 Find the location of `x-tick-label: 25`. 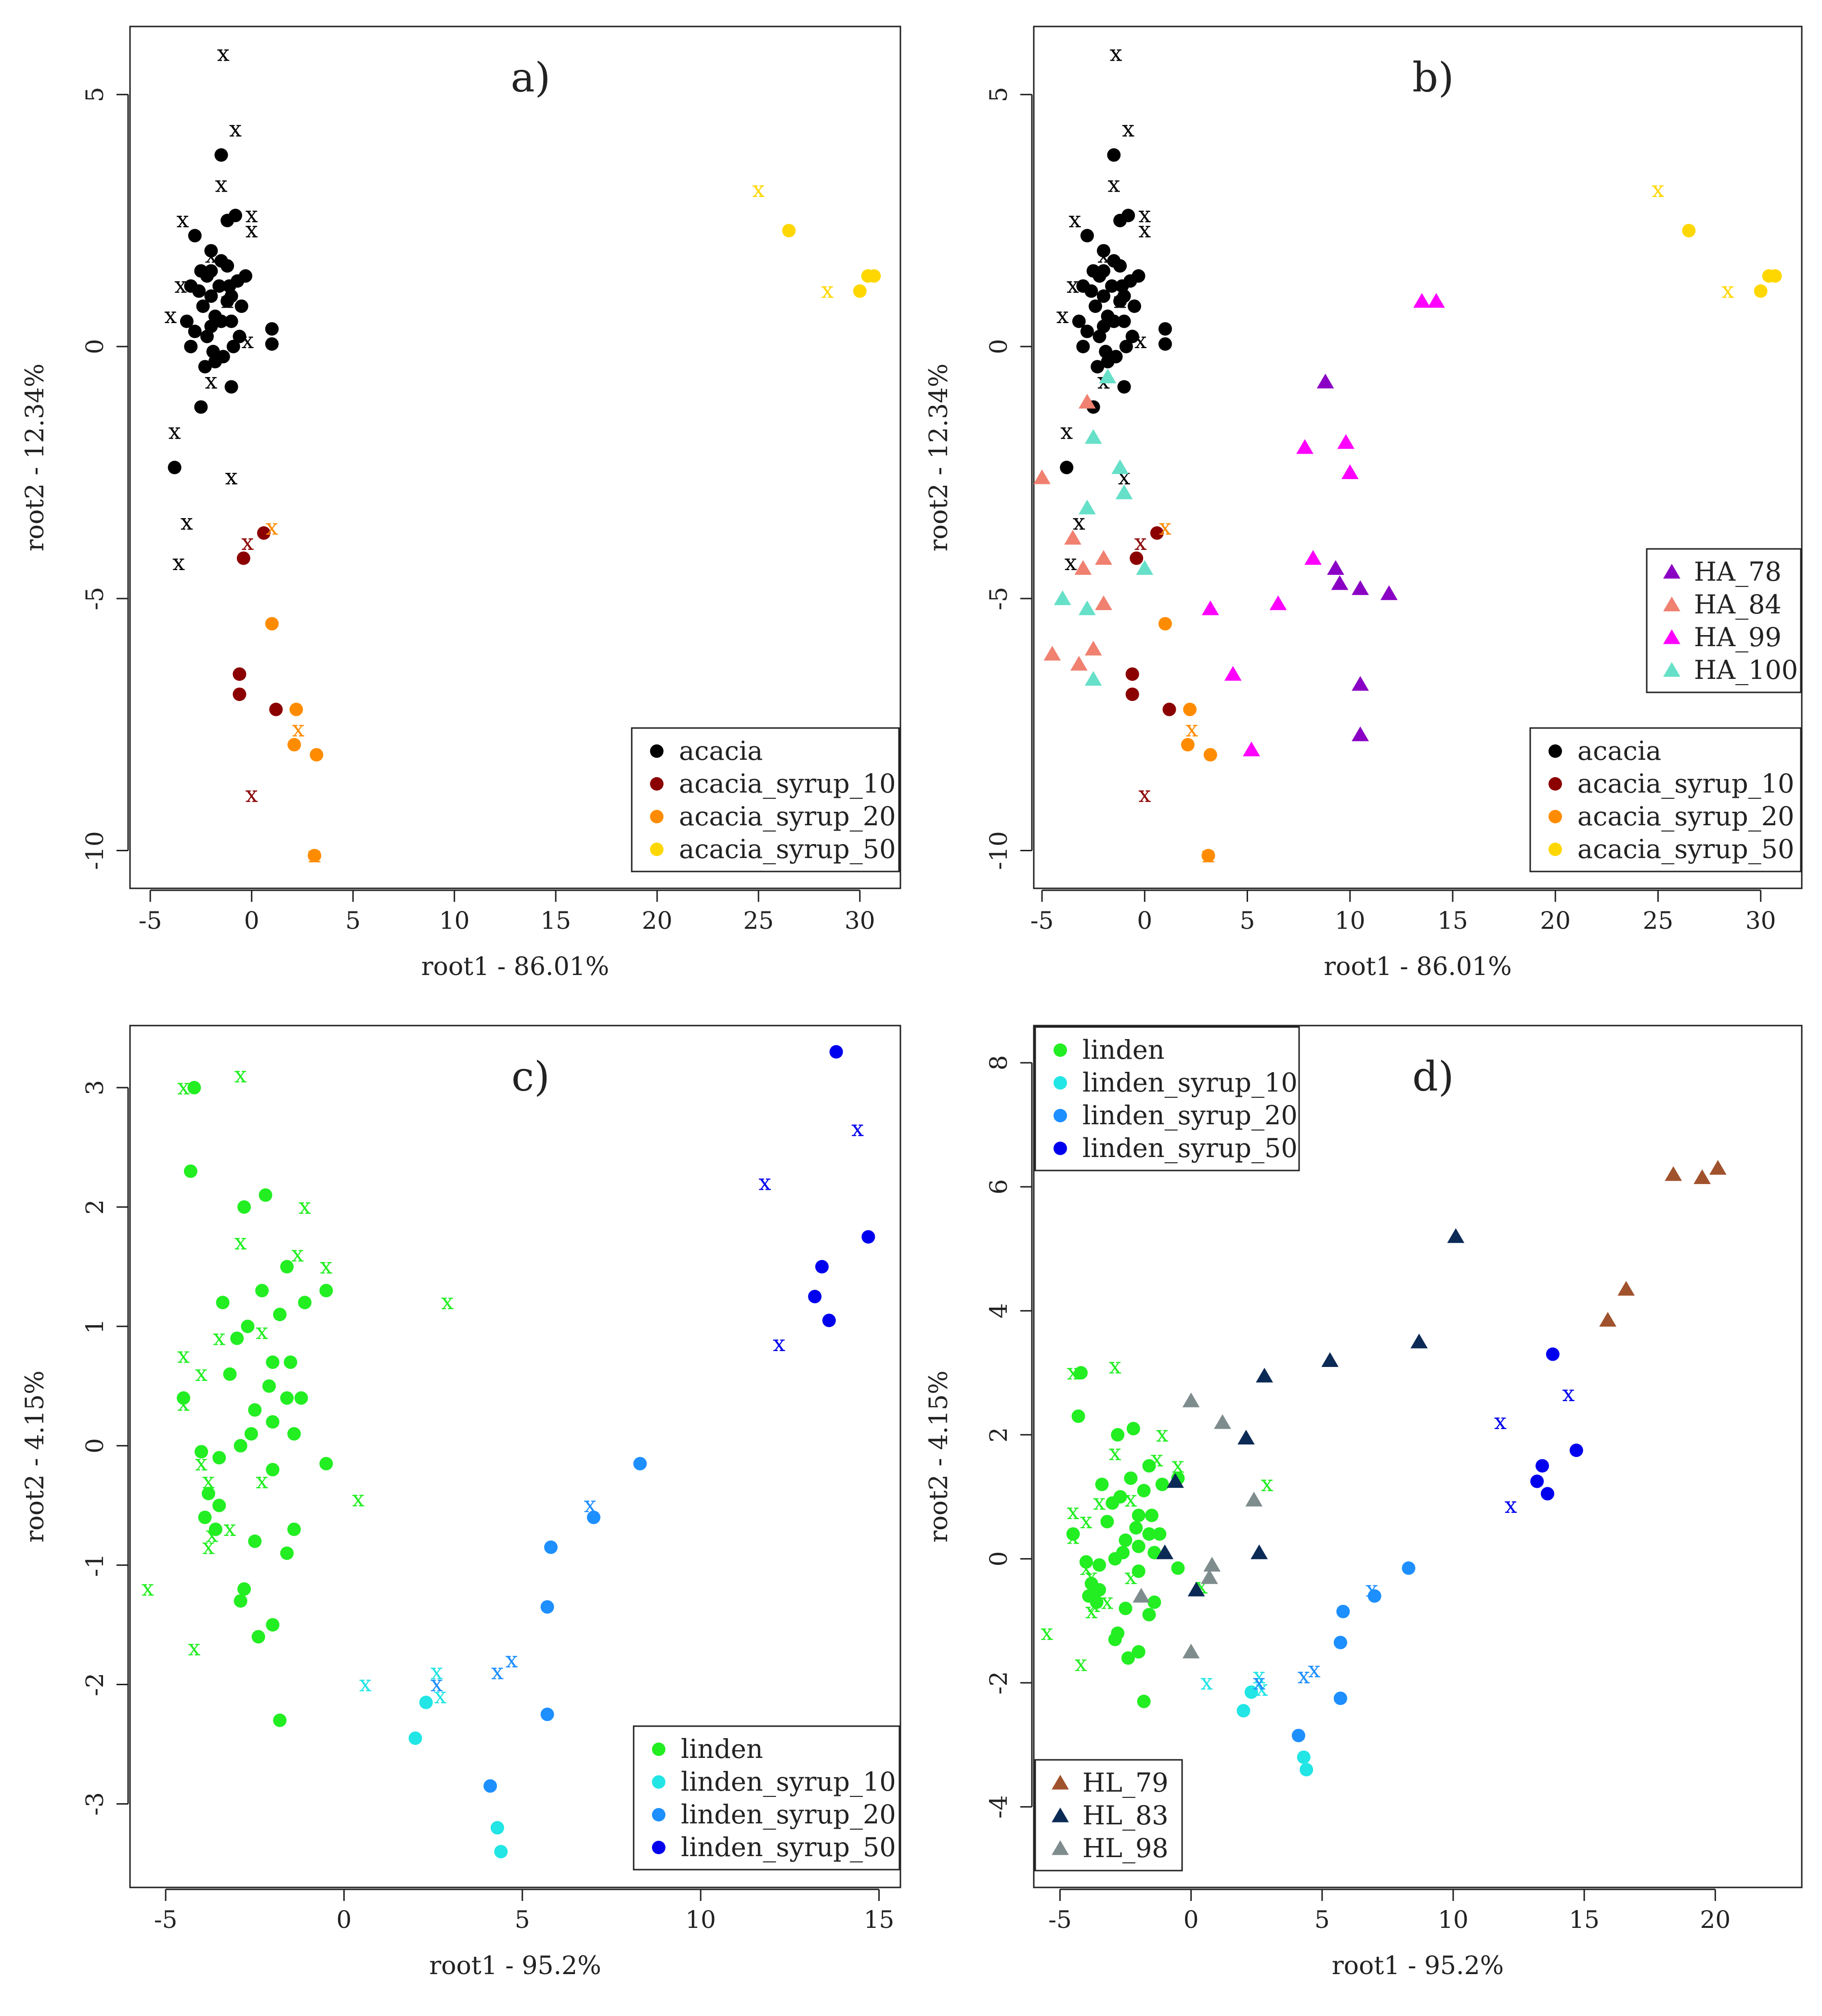

x-tick-label: 25 is located at coordinates (758, 921).